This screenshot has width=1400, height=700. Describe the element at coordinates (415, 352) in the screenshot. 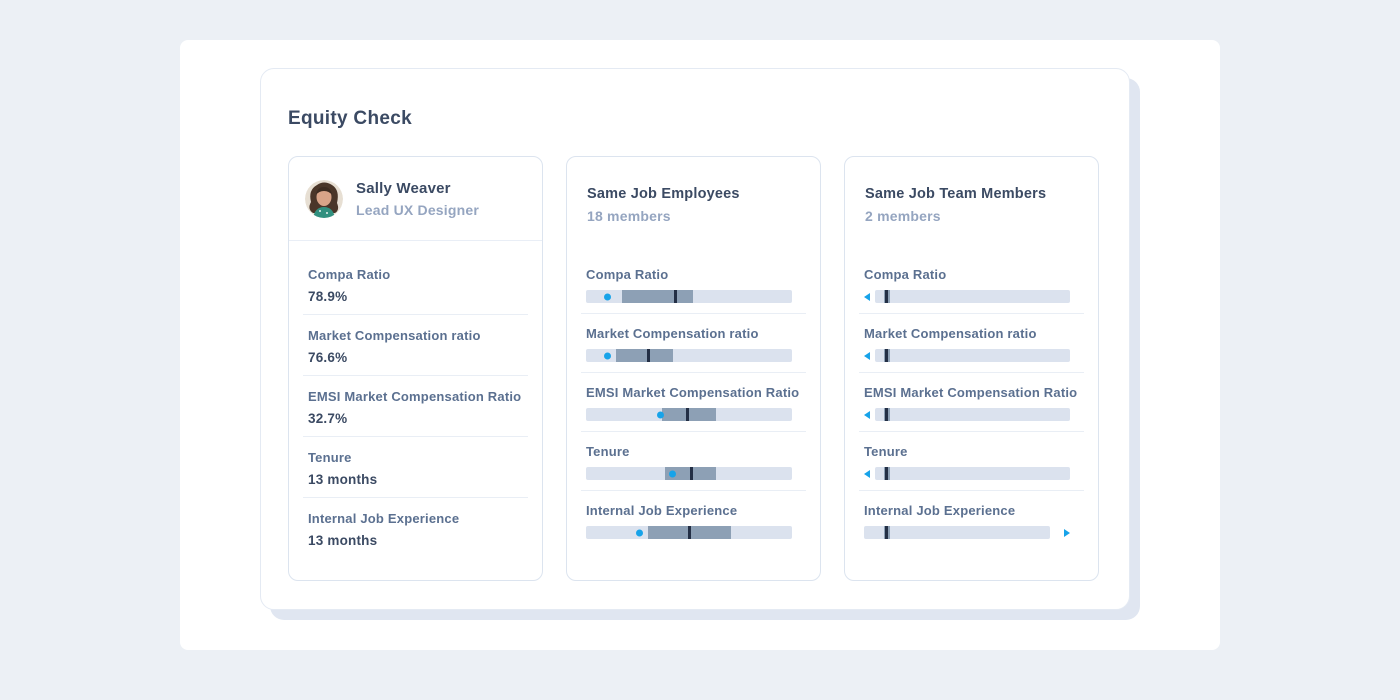

I see `metric-row: Market Compensation ratio 76.6%` at that location.